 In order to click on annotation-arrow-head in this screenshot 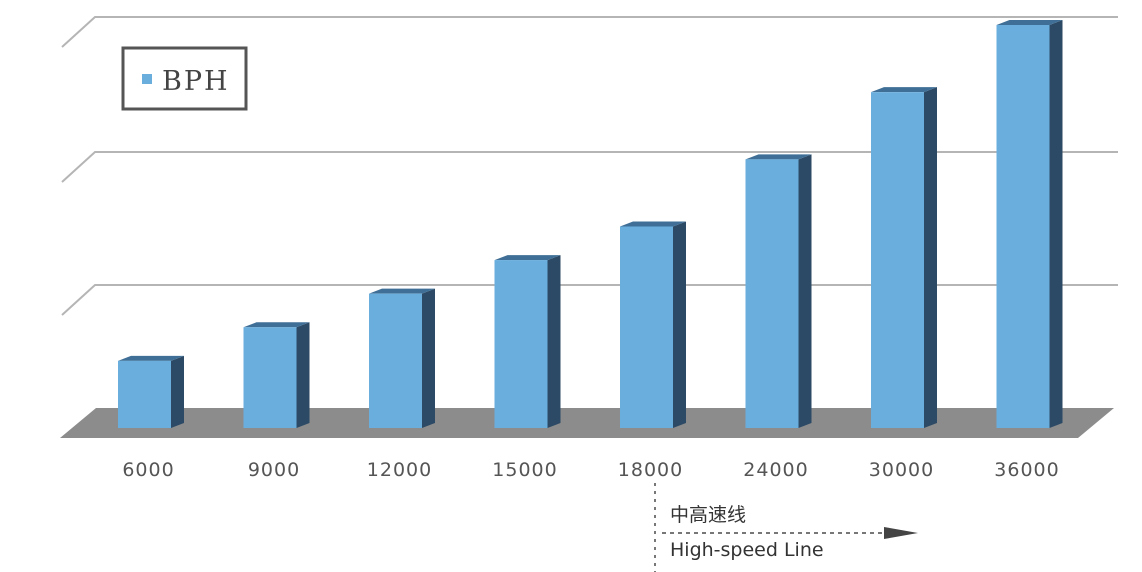, I will do `click(901, 533)`.